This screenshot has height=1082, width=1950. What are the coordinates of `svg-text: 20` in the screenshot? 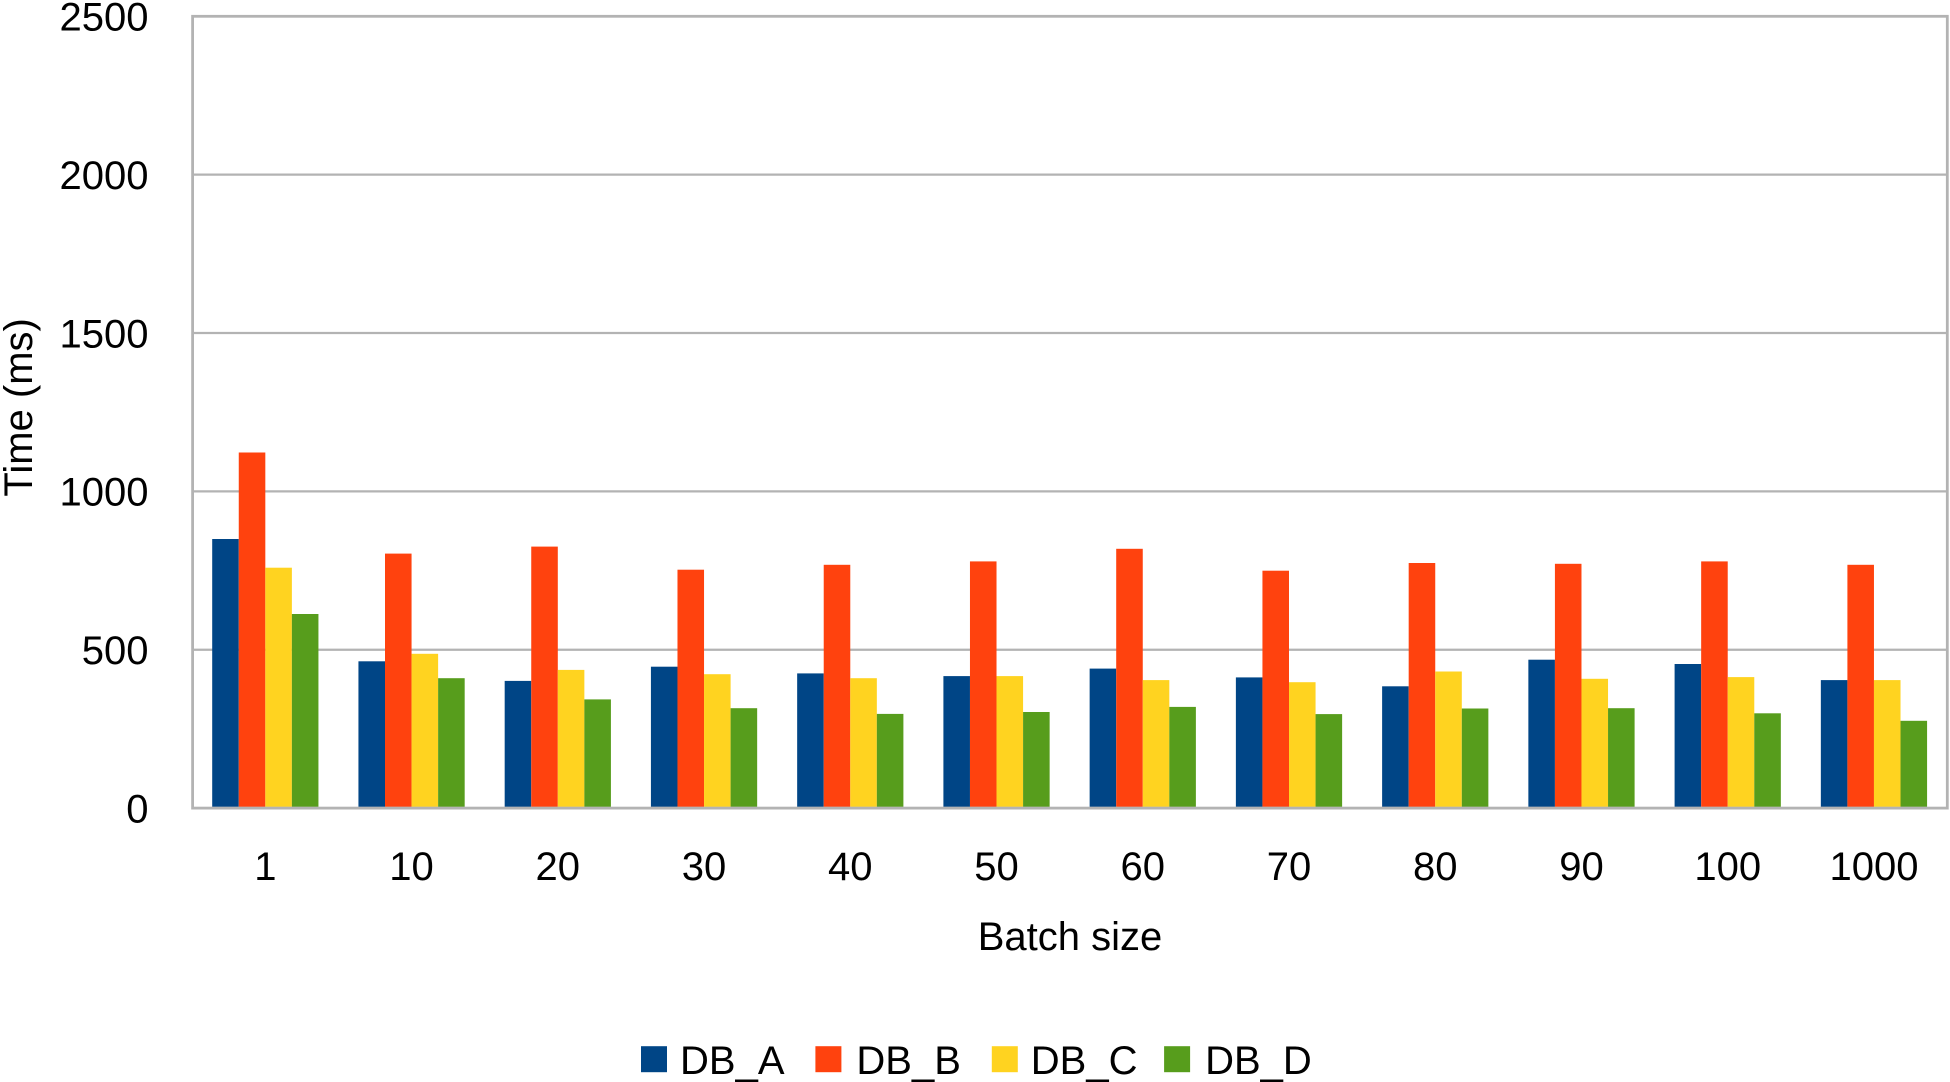 It's located at (558, 867).